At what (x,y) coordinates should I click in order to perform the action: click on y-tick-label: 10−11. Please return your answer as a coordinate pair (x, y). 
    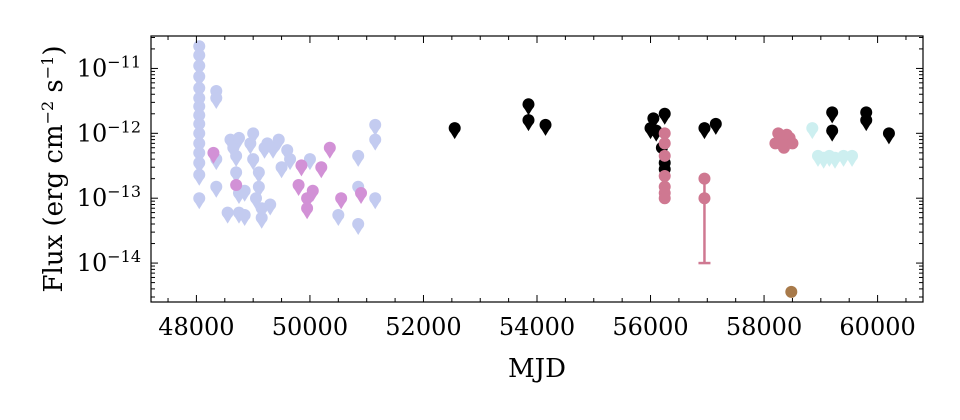
    Looking at the image, I should click on (109, 67).